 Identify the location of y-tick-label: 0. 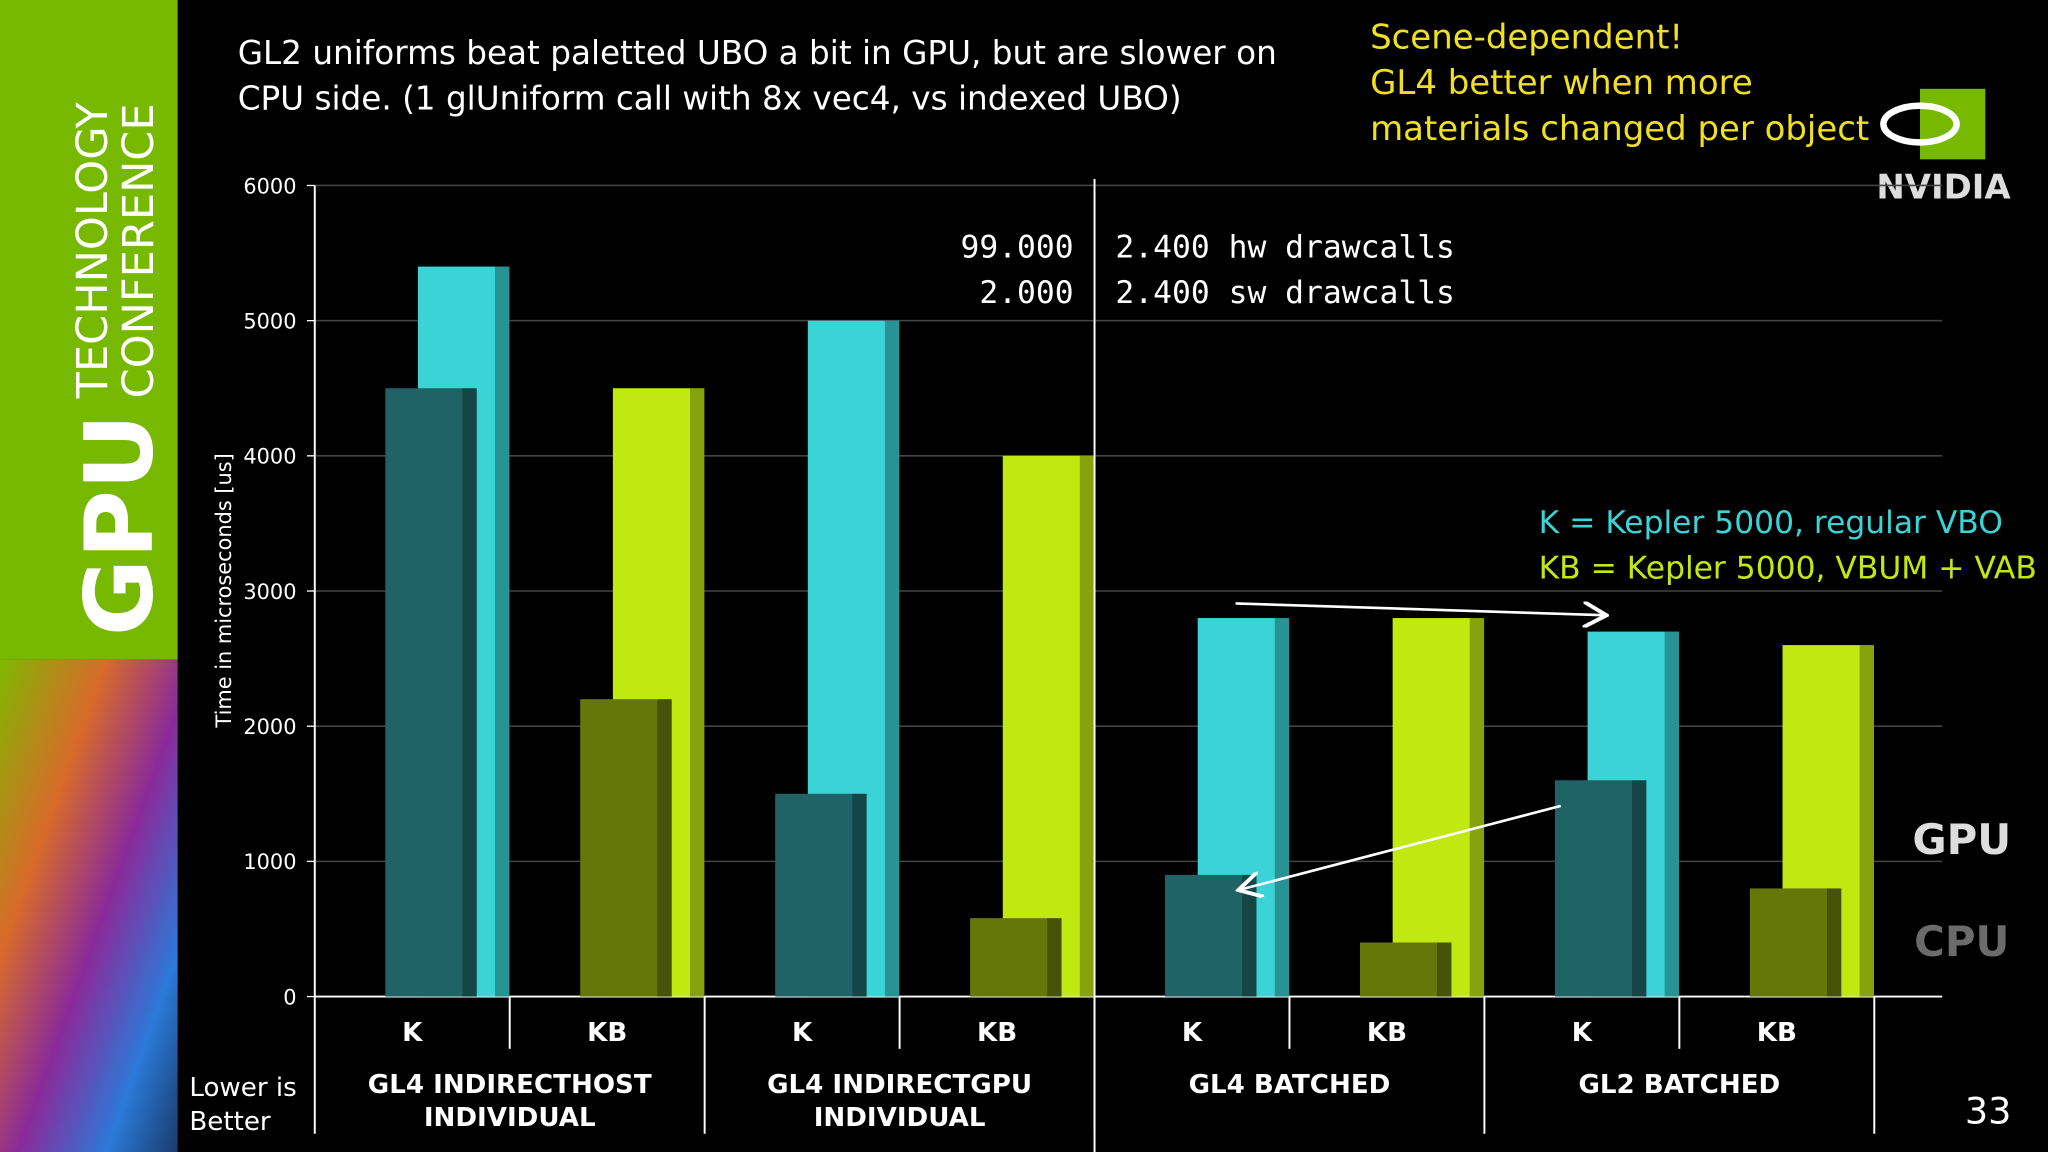
(289, 997).